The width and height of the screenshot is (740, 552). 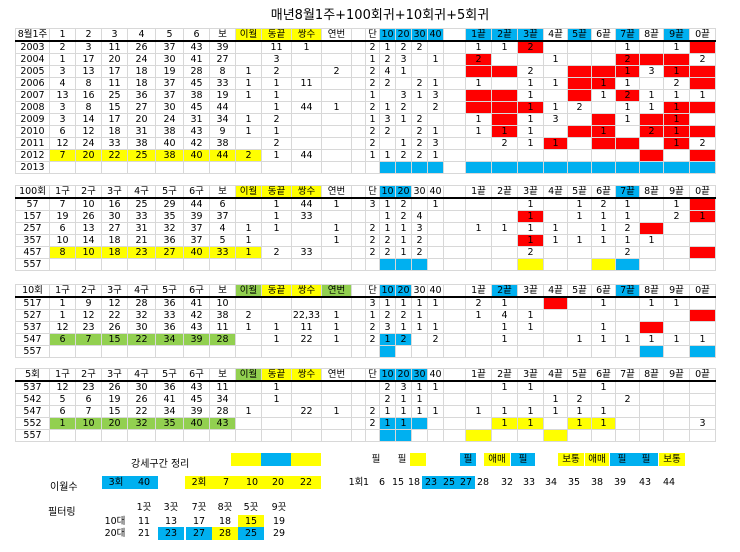 I want to click on header-cell: 동끝, so click(x=276, y=192).